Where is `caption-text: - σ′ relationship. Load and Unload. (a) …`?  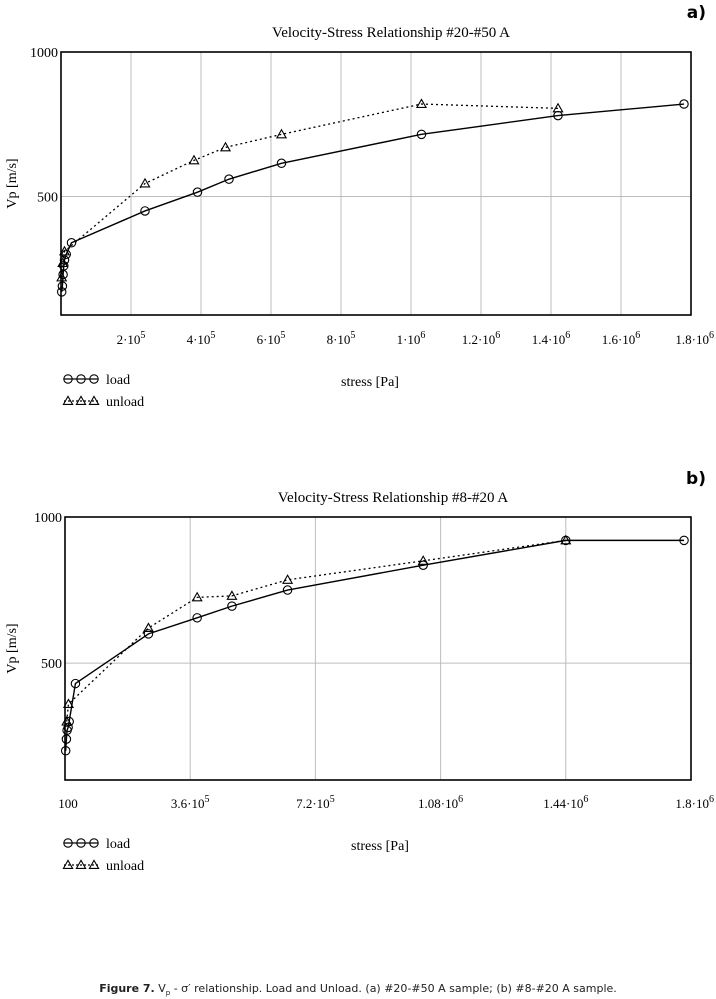
caption-text: - σ′ relationship. Load and Unload. (a) … is located at coordinates (393, 988).